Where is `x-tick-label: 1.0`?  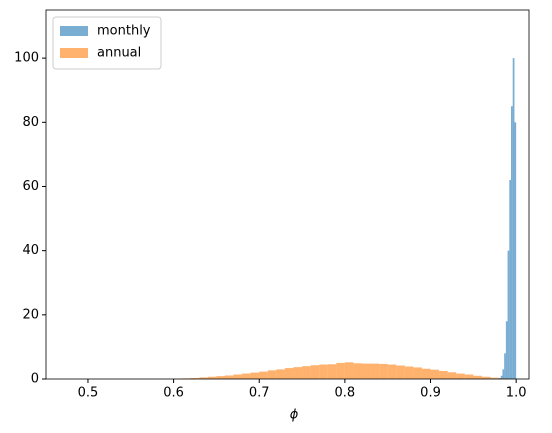
x-tick-label: 1.0 is located at coordinates (516, 393).